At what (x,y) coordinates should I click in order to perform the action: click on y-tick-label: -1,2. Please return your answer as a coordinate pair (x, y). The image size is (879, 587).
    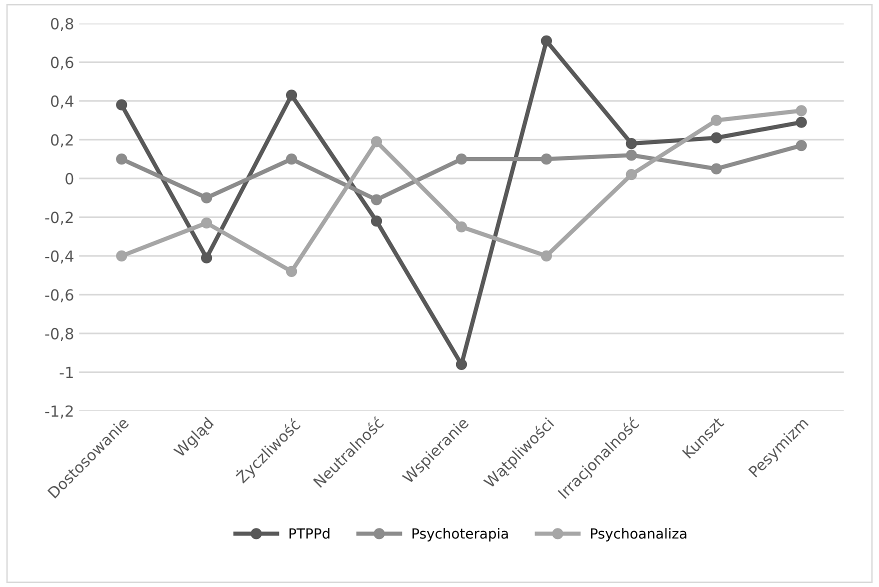
    Looking at the image, I should click on (59, 411).